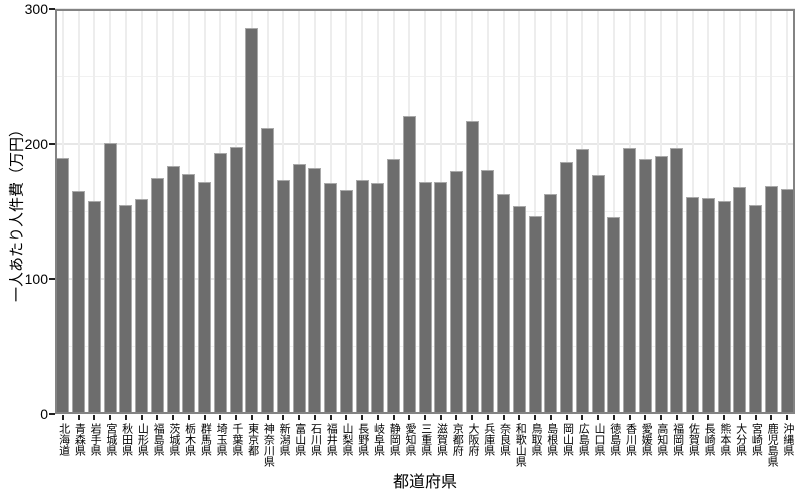 The height and width of the screenshot is (500, 800). What do you see at coordinates (110, 439) in the screenshot?
I see `x-tick-label: 宮城県` at bounding box center [110, 439].